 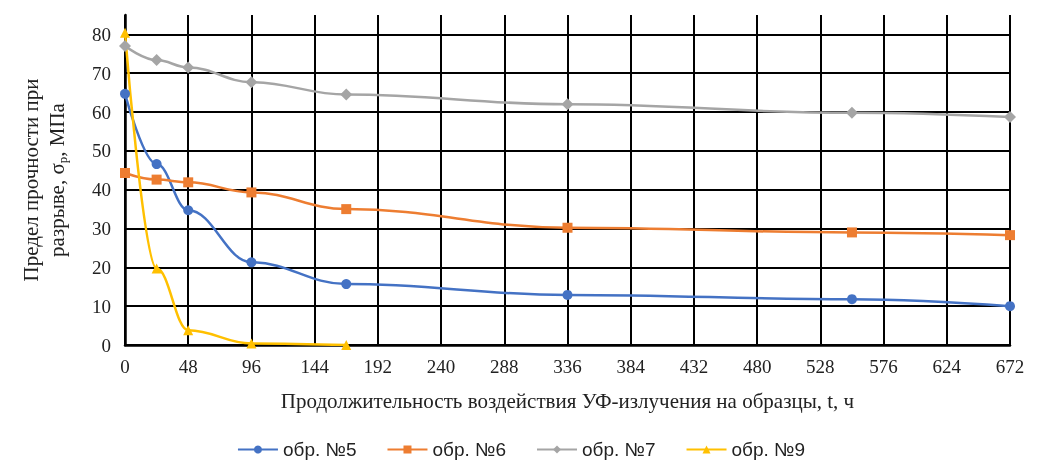 I want to click on y-tick-label: 20, so click(x=101, y=267).